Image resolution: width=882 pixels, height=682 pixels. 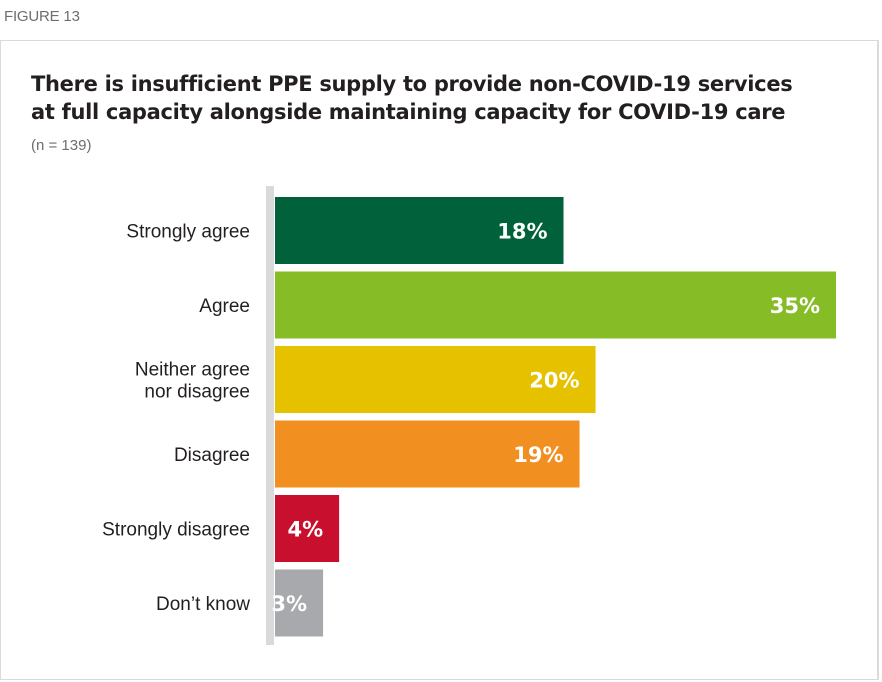 What do you see at coordinates (538, 455) in the screenshot?
I see `bar-value-label: 19%` at bounding box center [538, 455].